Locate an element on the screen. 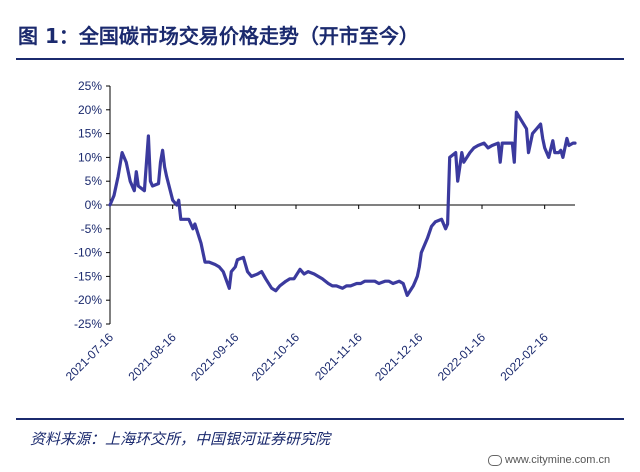 This screenshot has width=640, height=472. x-tick-label: 2021-10-16 is located at coordinates (276, 357).